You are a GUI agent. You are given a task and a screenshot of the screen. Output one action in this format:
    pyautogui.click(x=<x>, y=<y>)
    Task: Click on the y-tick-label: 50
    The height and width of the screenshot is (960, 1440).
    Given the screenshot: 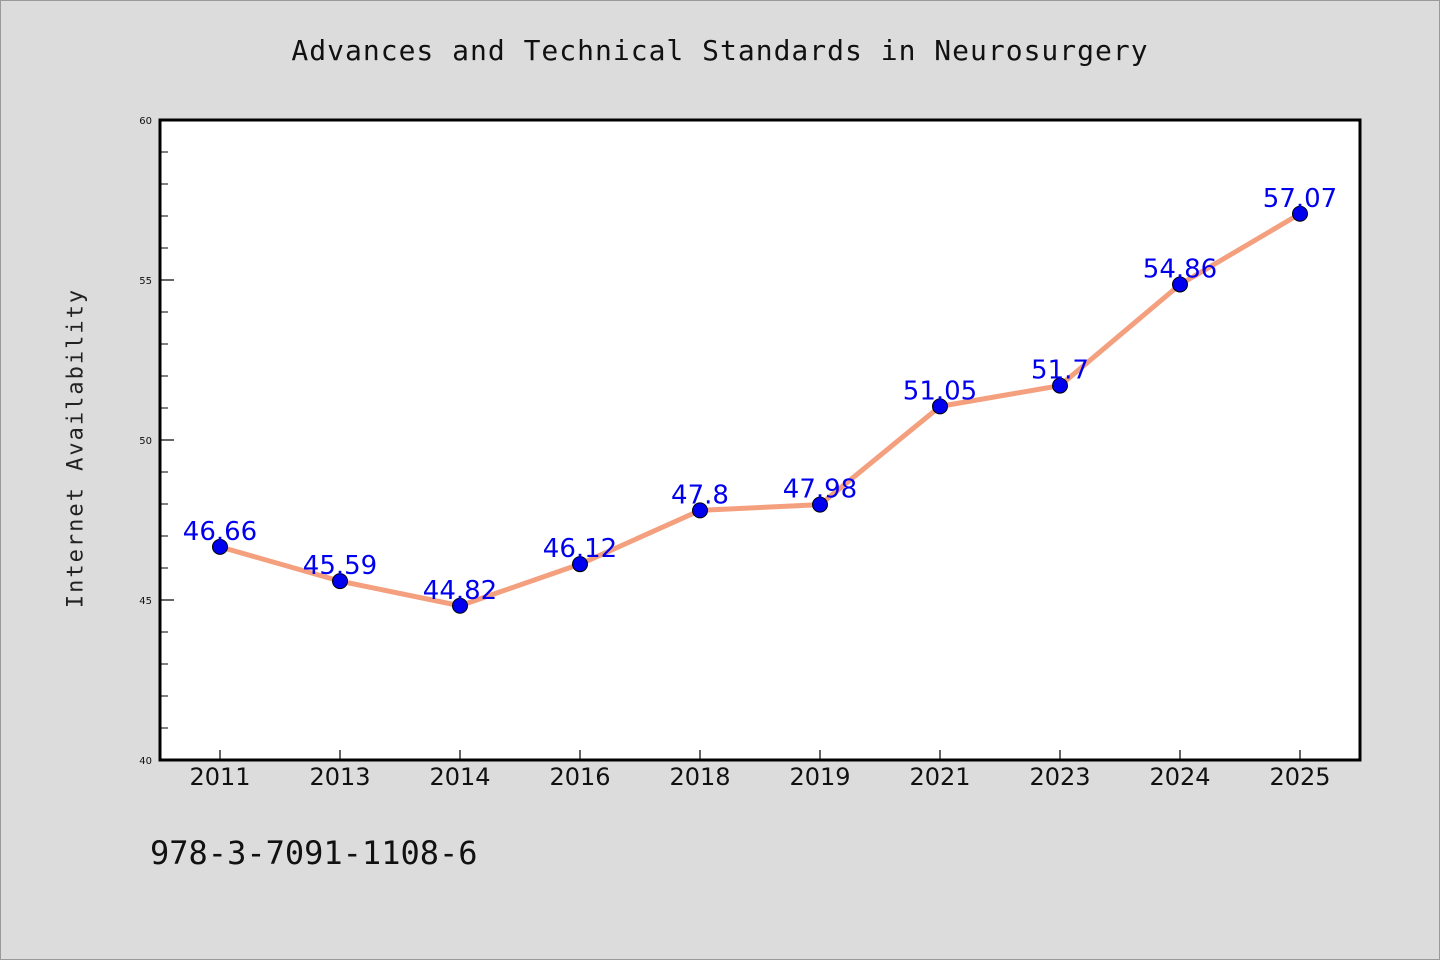 What is the action you would take?
    pyautogui.click(x=145, y=441)
    